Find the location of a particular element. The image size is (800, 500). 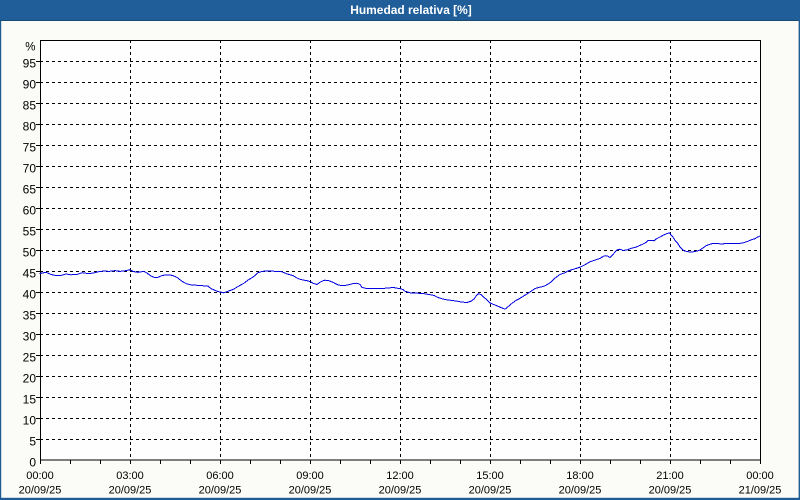

svg-text: 95 is located at coordinates (30, 64).